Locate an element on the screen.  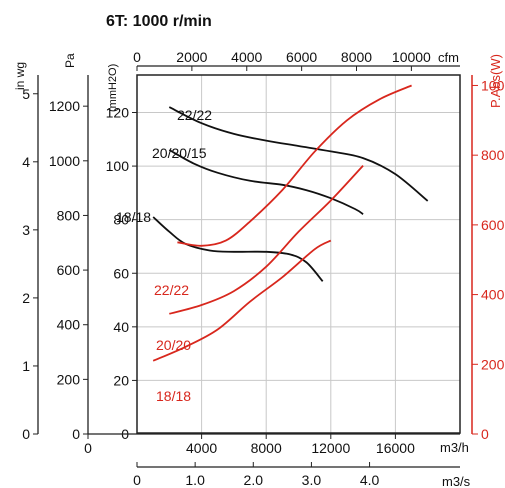
series-label-power-18-18: 18/18 is located at coordinates (173, 396).